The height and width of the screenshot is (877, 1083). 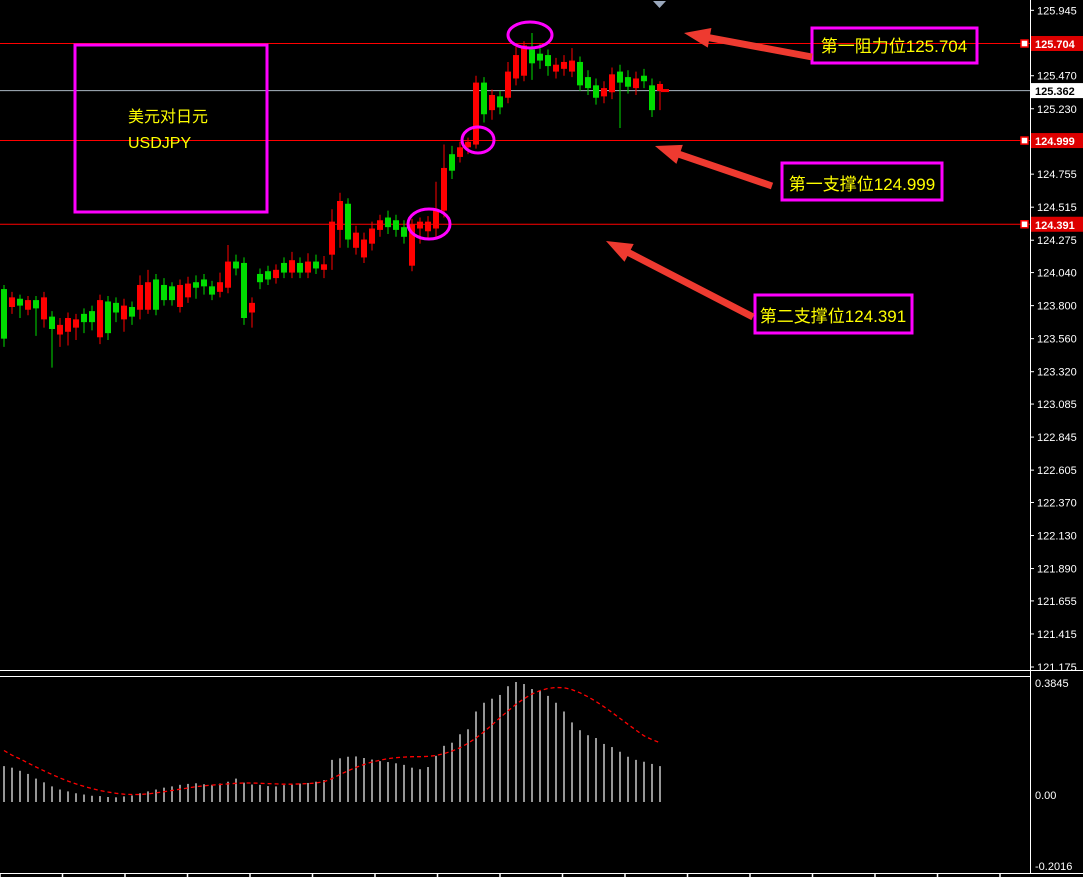 I want to click on price-label: 122.845, so click(x=1057, y=438).